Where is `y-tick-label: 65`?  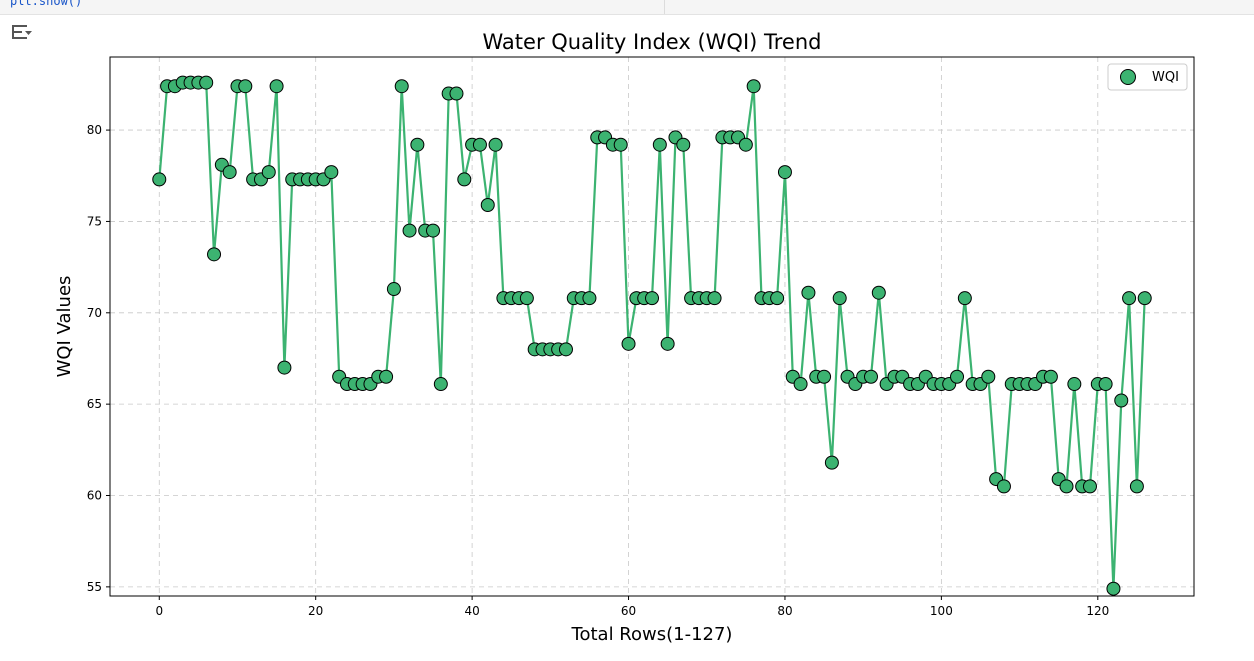
y-tick-label: 65 is located at coordinates (94, 404).